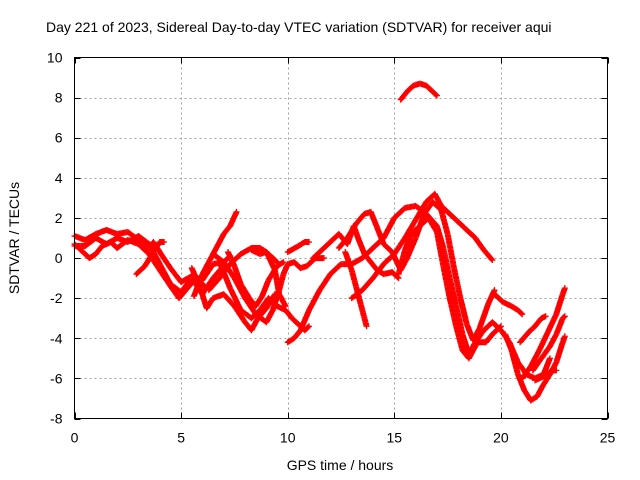  What do you see at coordinates (59, 218) in the screenshot?
I see `y-tick-label: 2` at bounding box center [59, 218].